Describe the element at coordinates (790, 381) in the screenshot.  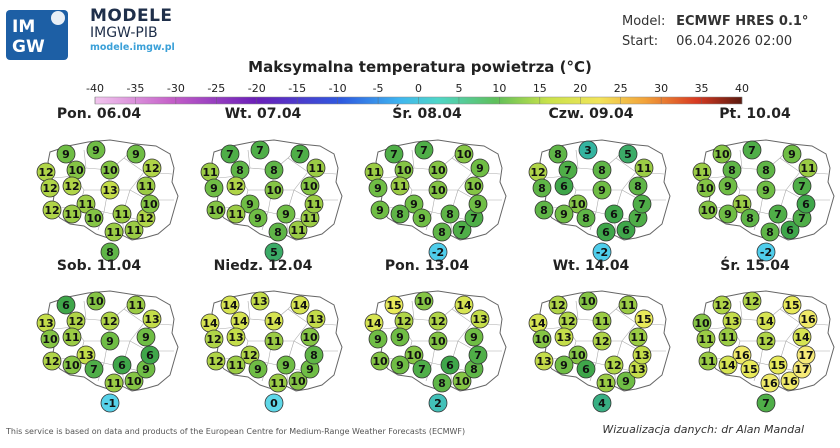
I see `temp-marker: 16` at that location.